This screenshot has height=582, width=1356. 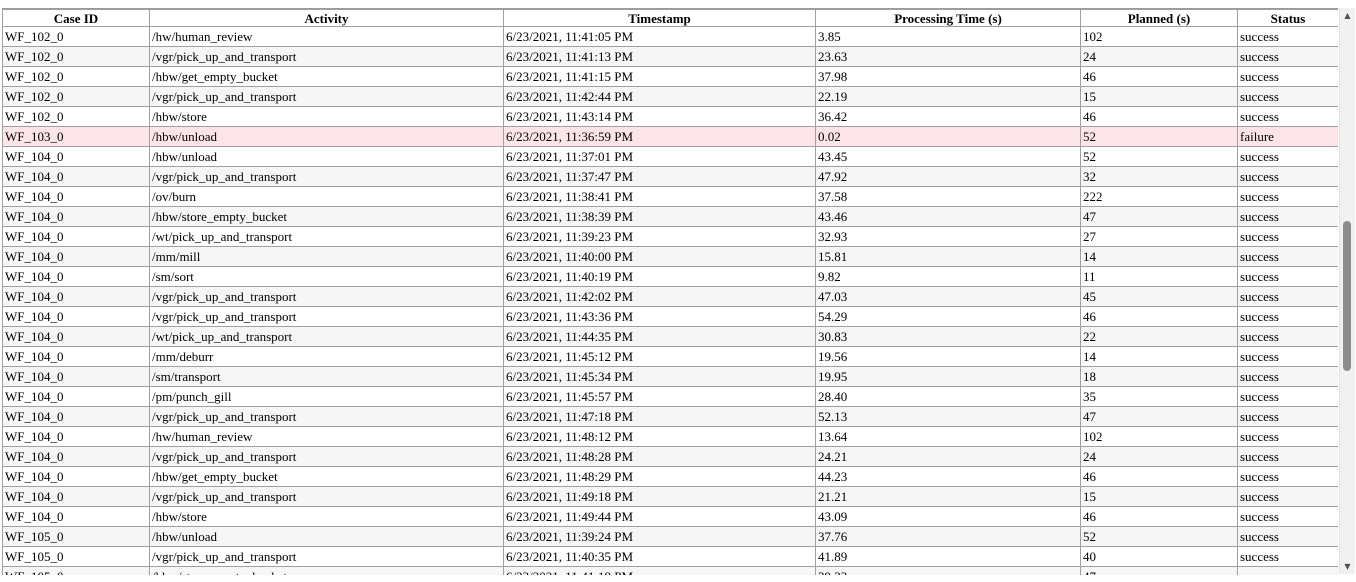 I want to click on cell-timestamp: 6/23/2021, 11:41:19 PM, so click(x=659, y=570).